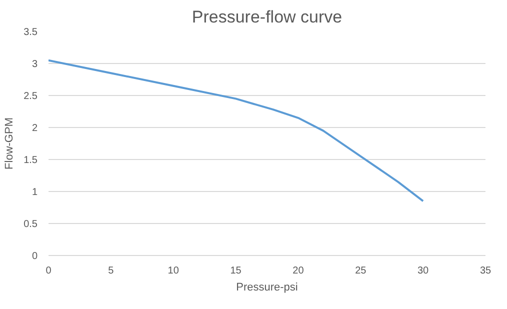  Describe the element at coordinates (298, 271) in the screenshot. I see `x-tick-label: 20` at that location.